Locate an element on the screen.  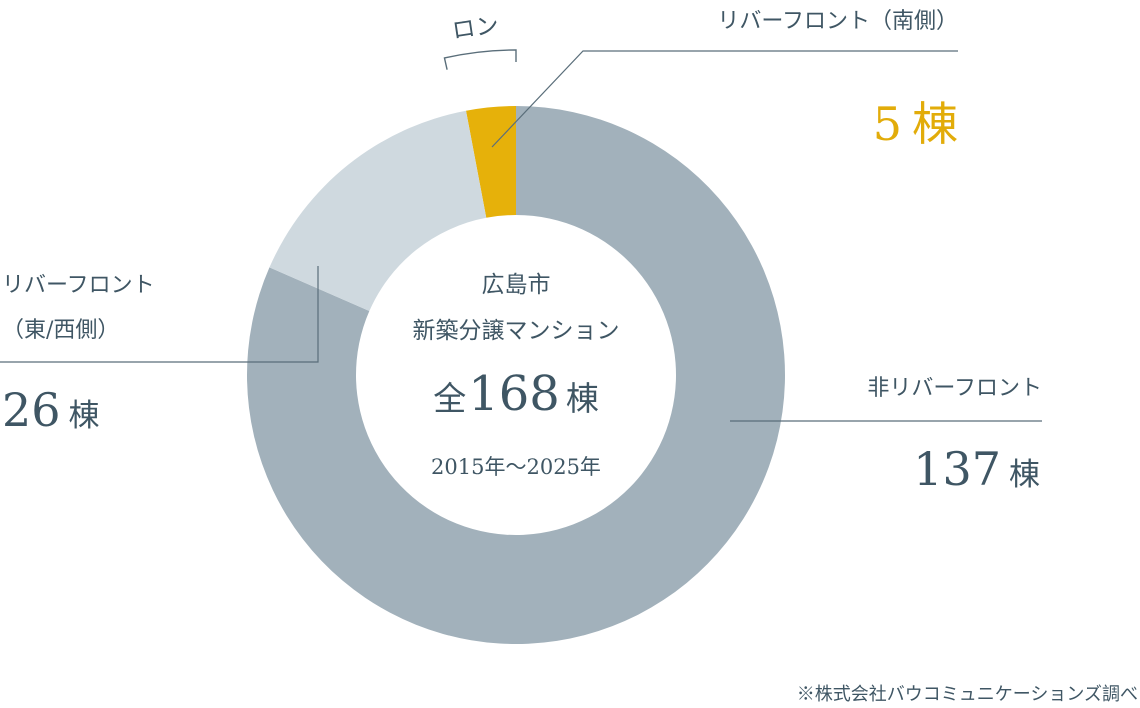
bracket-label-text: リバーフロント is located at coordinates (250, 22).